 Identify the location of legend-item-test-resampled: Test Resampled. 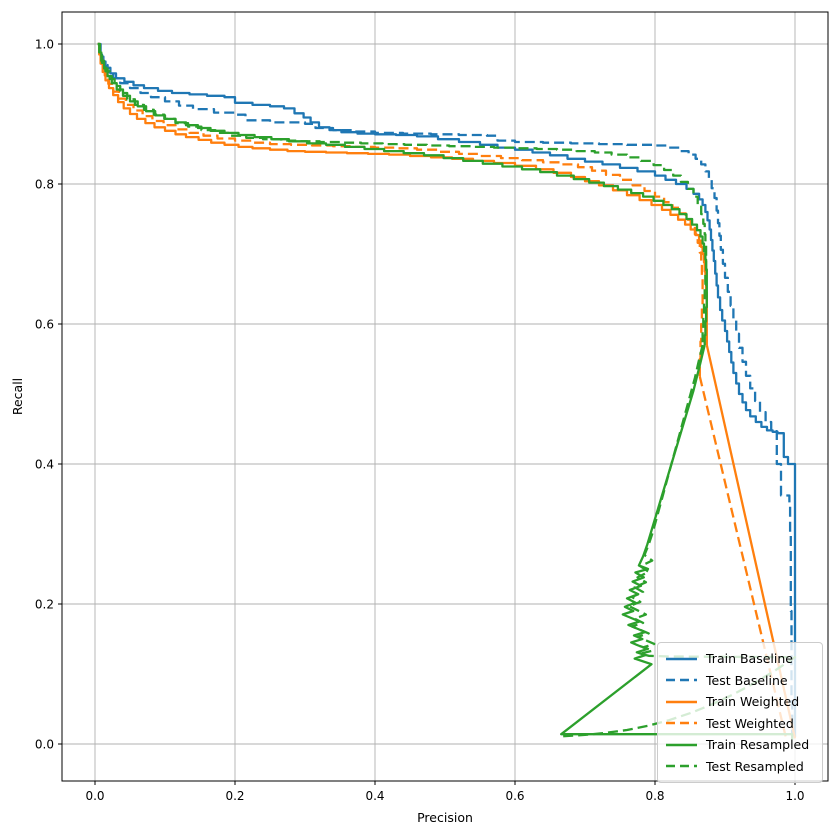
(739, 767).